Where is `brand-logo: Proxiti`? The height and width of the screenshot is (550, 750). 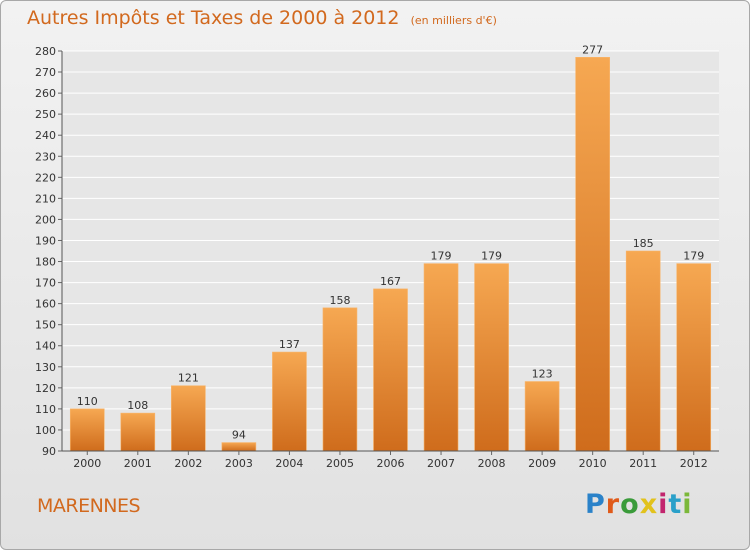 brand-logo: Proxiti is located at coordinates (639, 504).